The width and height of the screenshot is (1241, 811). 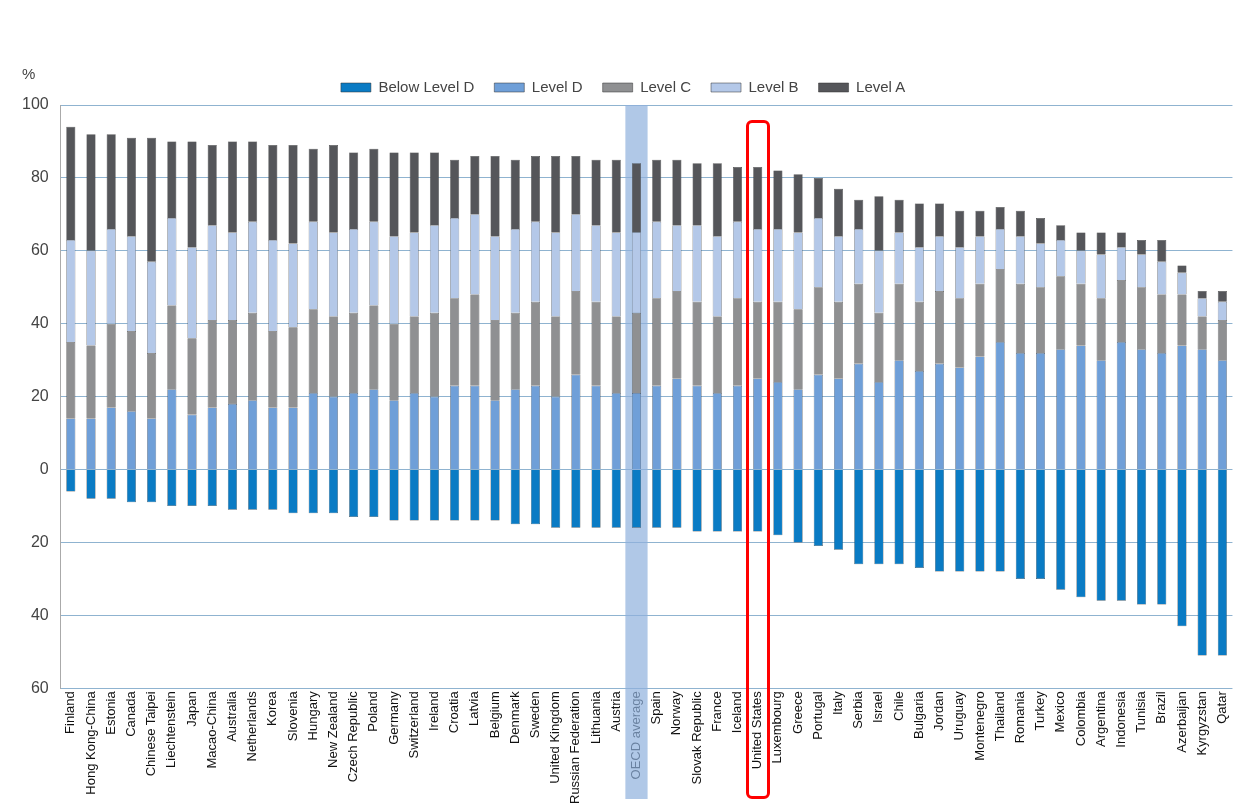 What do you see at coordinates (393, 717) in the screenshot?
I see `x-tick-label: Germany` at bounding box center [393, 717].